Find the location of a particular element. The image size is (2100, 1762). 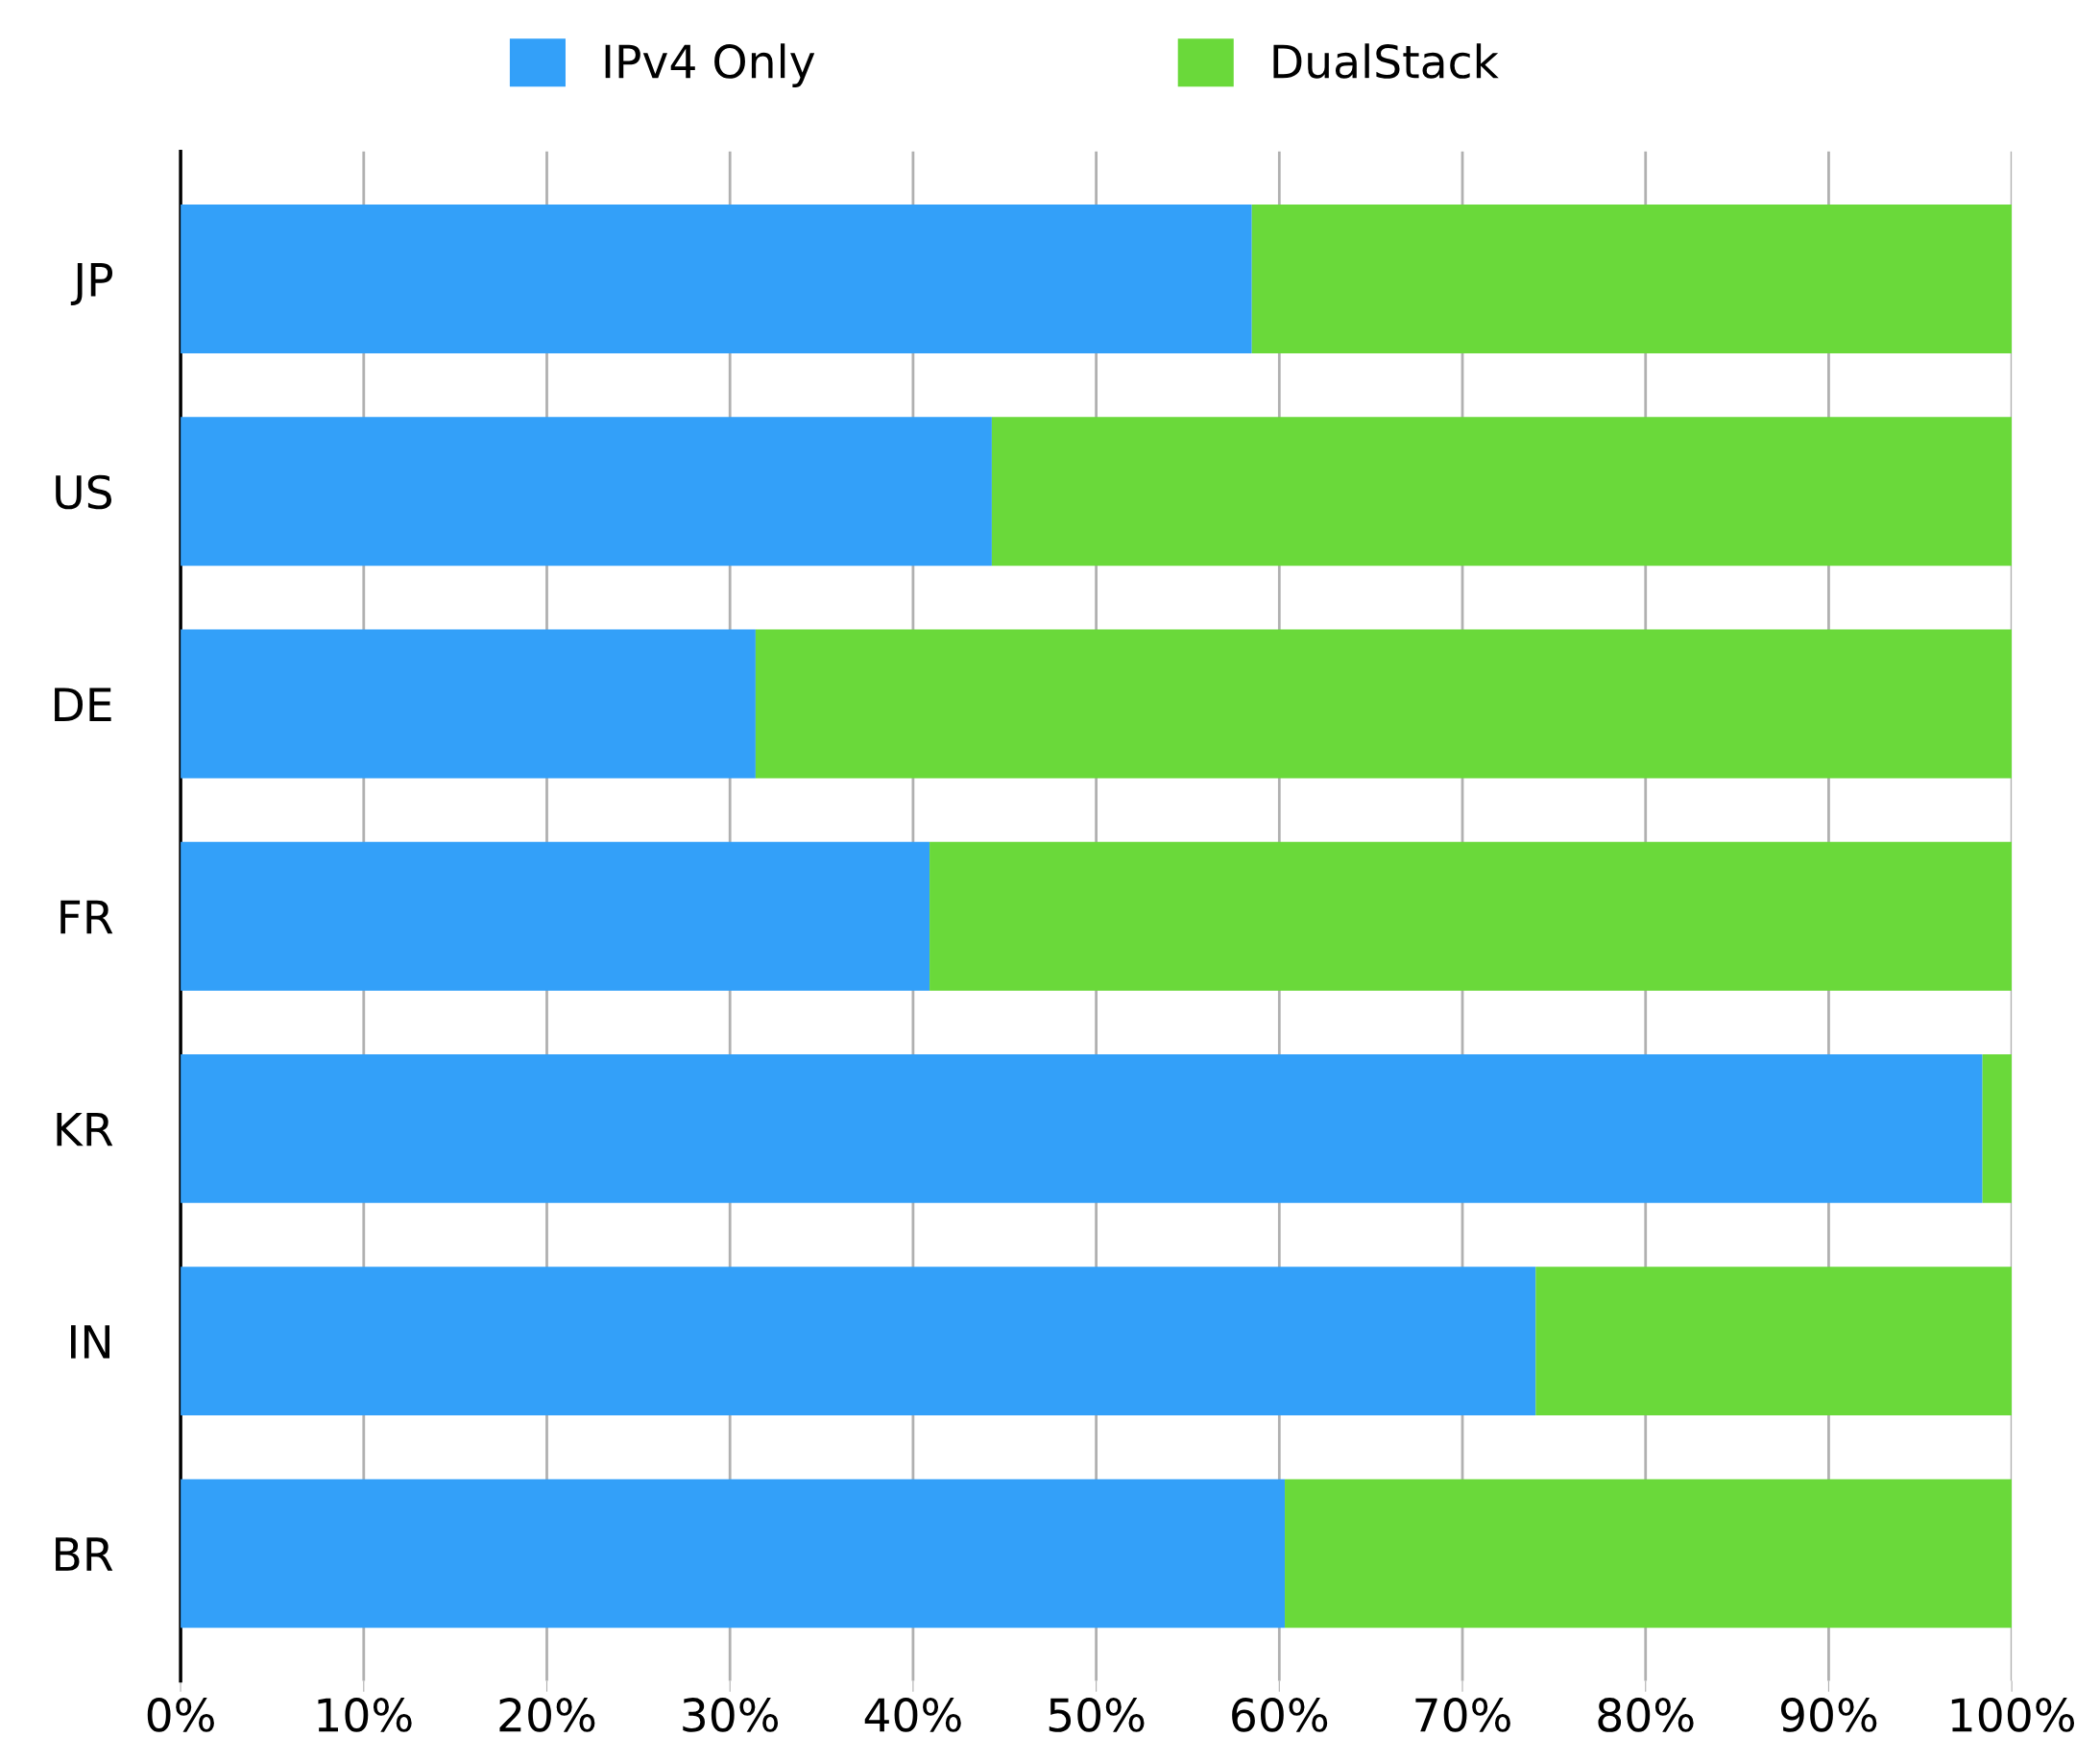

y-tick-label: JP is located at coordinates (91, 284).